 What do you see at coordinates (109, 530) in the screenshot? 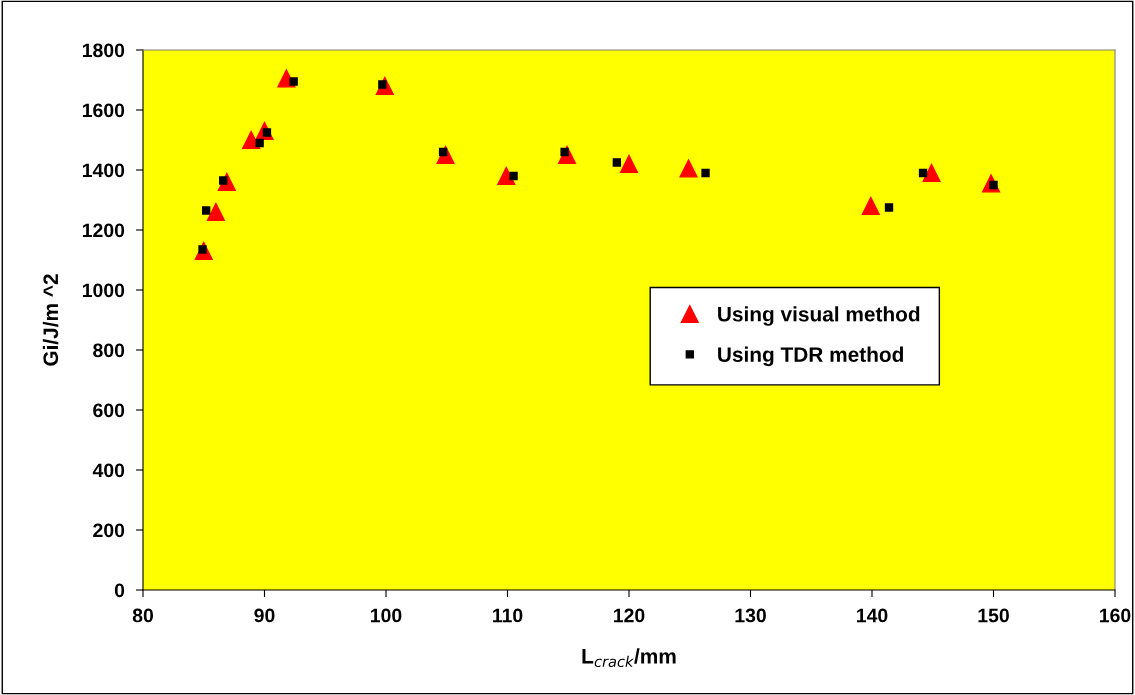
I see `y-tick-label: 200` at bounding box center [109, 530].